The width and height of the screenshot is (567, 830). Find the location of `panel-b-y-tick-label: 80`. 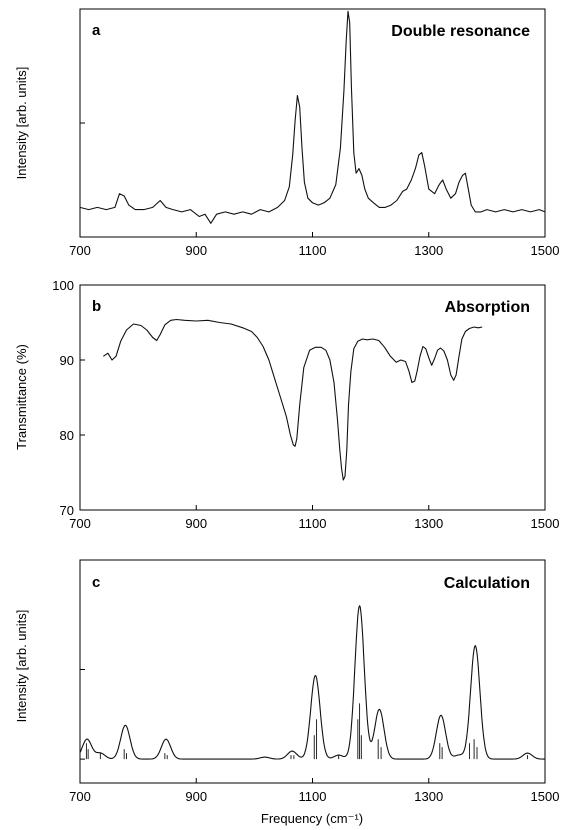

panel-b-y-tick-label: 80 is located at coordinates (67, 435).